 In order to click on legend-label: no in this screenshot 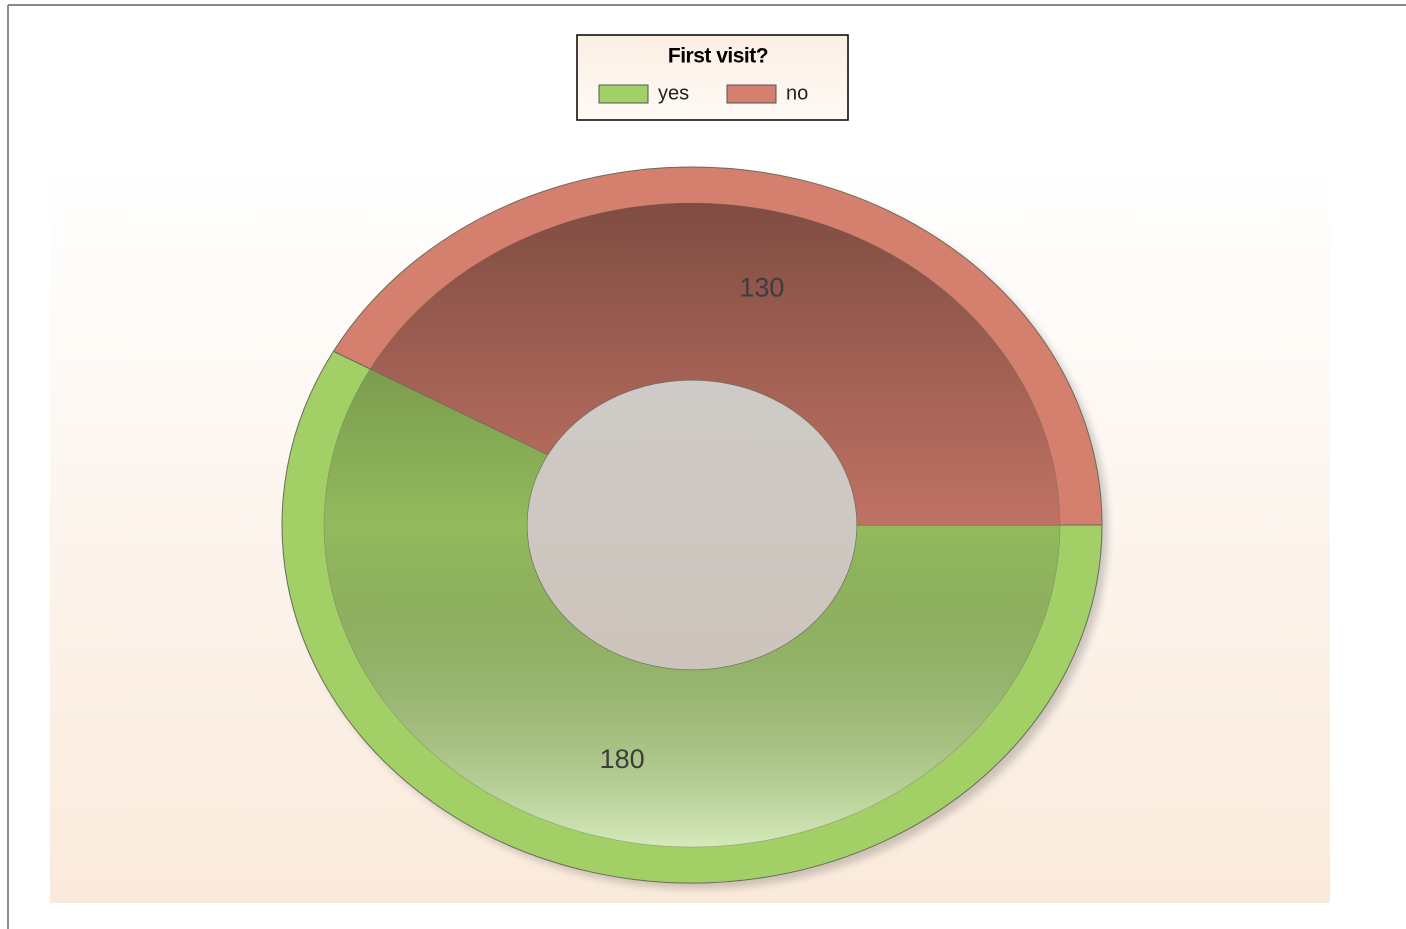, I will do `click(797, 93)`.